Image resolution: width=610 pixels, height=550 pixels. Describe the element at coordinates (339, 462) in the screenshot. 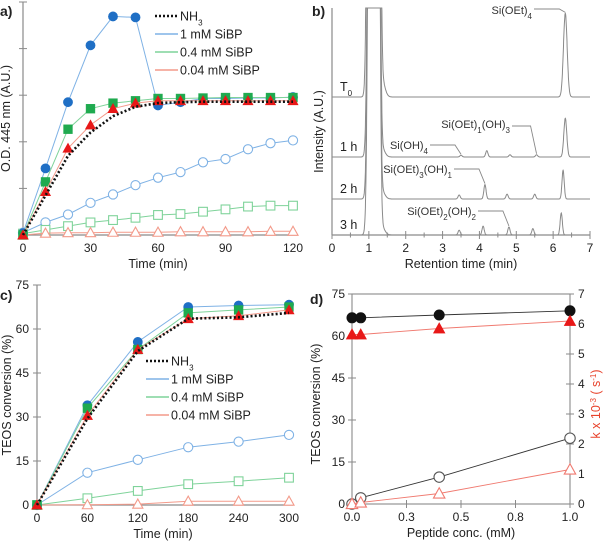

I see `y-tick-label-left: 15` at that location.